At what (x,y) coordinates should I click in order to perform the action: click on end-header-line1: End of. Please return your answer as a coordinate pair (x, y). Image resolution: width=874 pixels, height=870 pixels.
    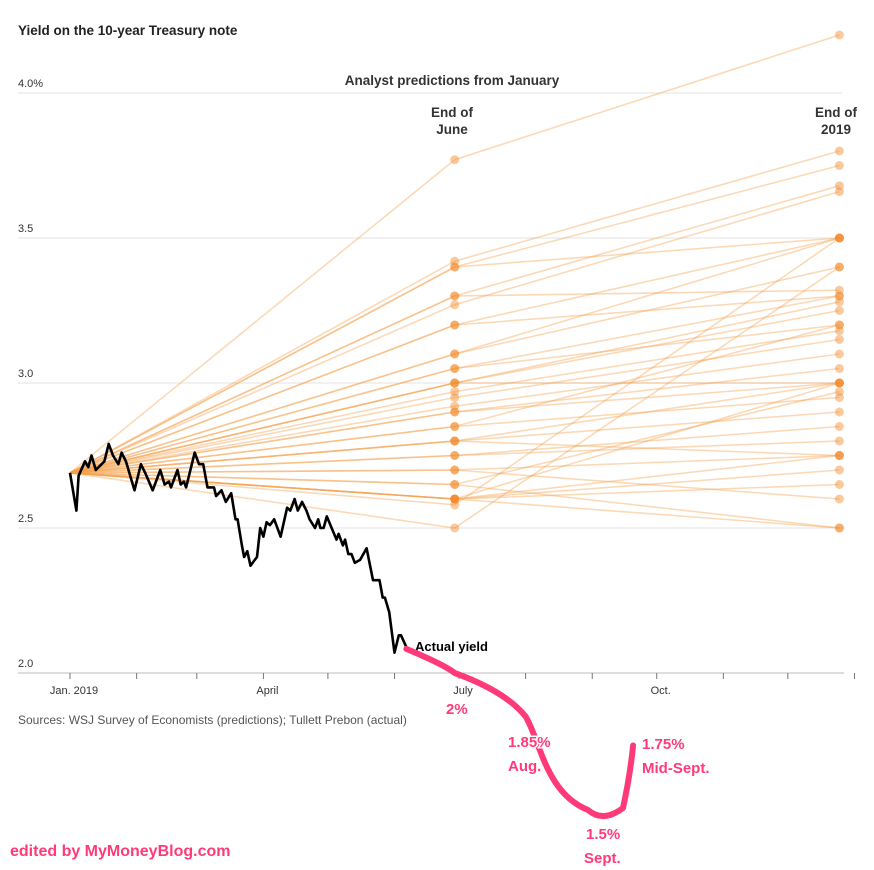
    Looking at the image, I should click on (836, 112).